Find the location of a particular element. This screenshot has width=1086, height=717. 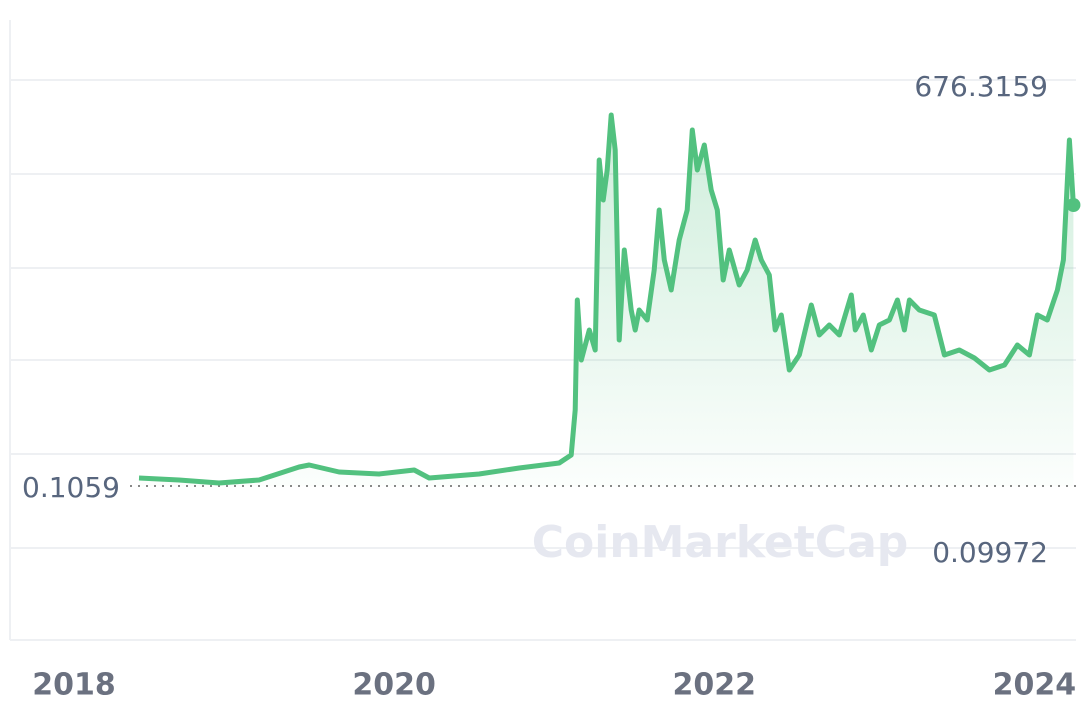

low-label-bg is located at coordinates (71, 485).